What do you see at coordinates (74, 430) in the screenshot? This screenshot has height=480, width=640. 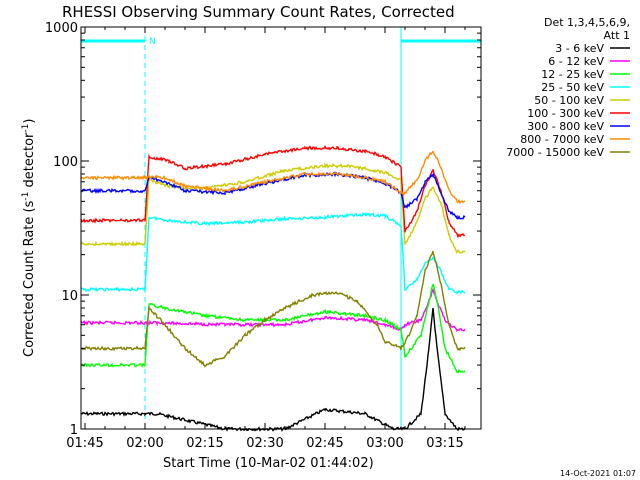 I see `y-tick-label-0: 1` at bounding box center [74, 430].